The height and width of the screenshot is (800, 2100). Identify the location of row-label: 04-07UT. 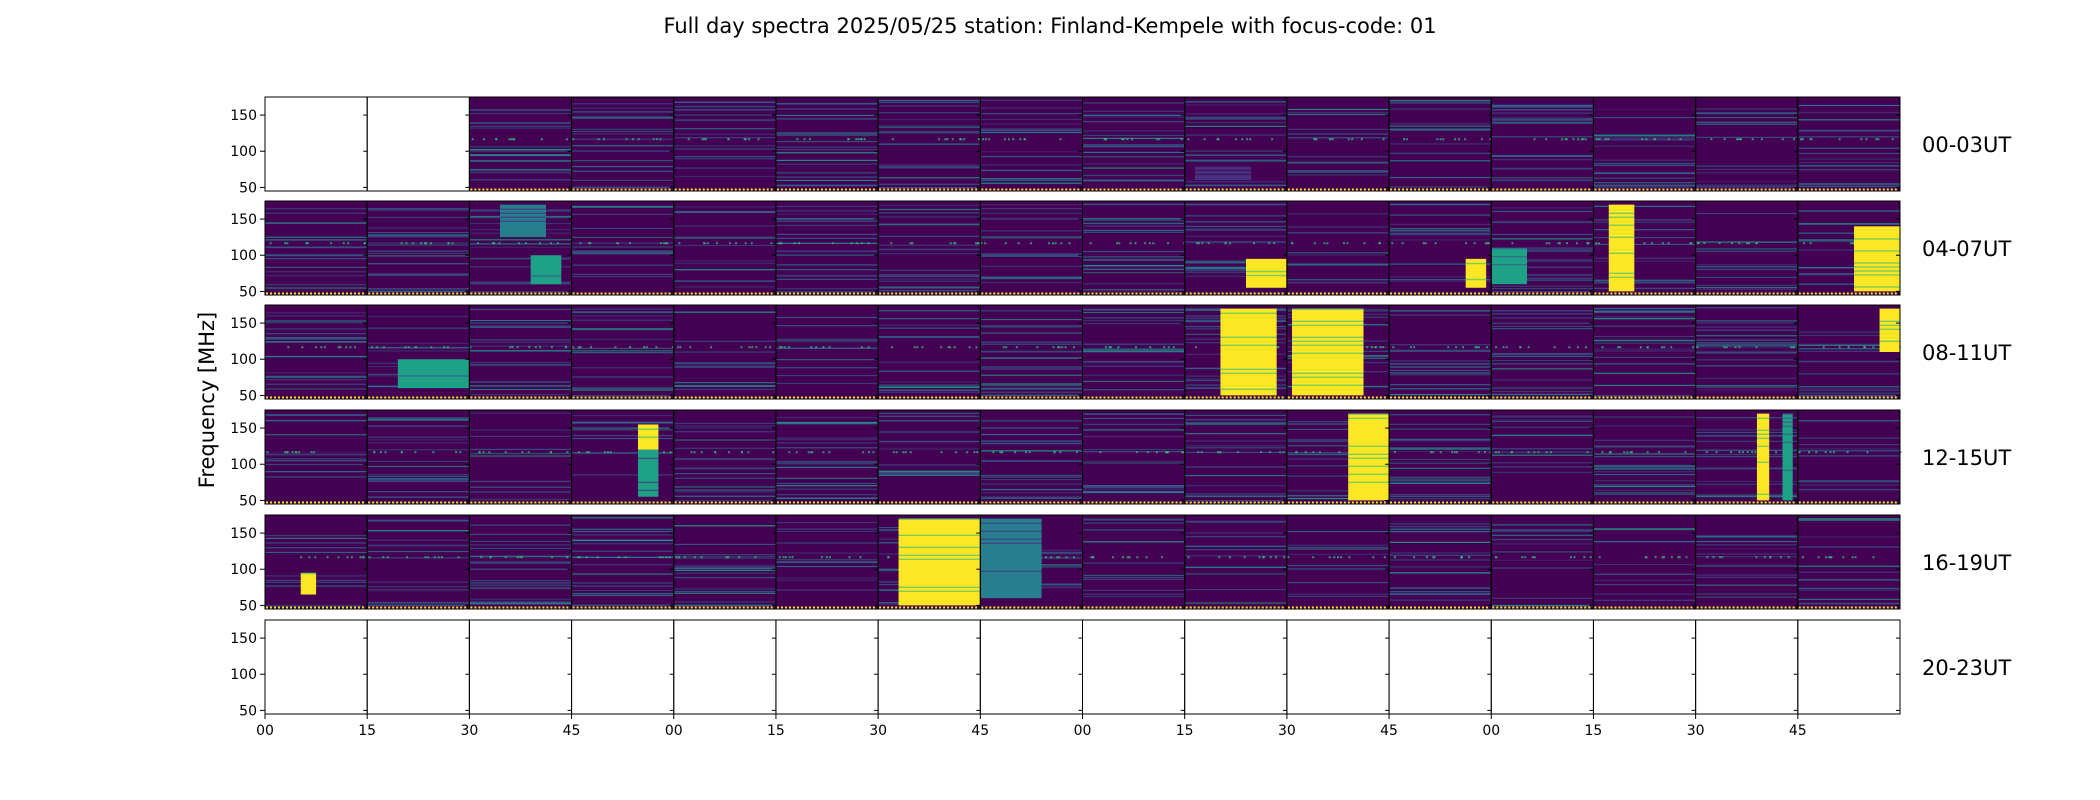
(1966, 249).